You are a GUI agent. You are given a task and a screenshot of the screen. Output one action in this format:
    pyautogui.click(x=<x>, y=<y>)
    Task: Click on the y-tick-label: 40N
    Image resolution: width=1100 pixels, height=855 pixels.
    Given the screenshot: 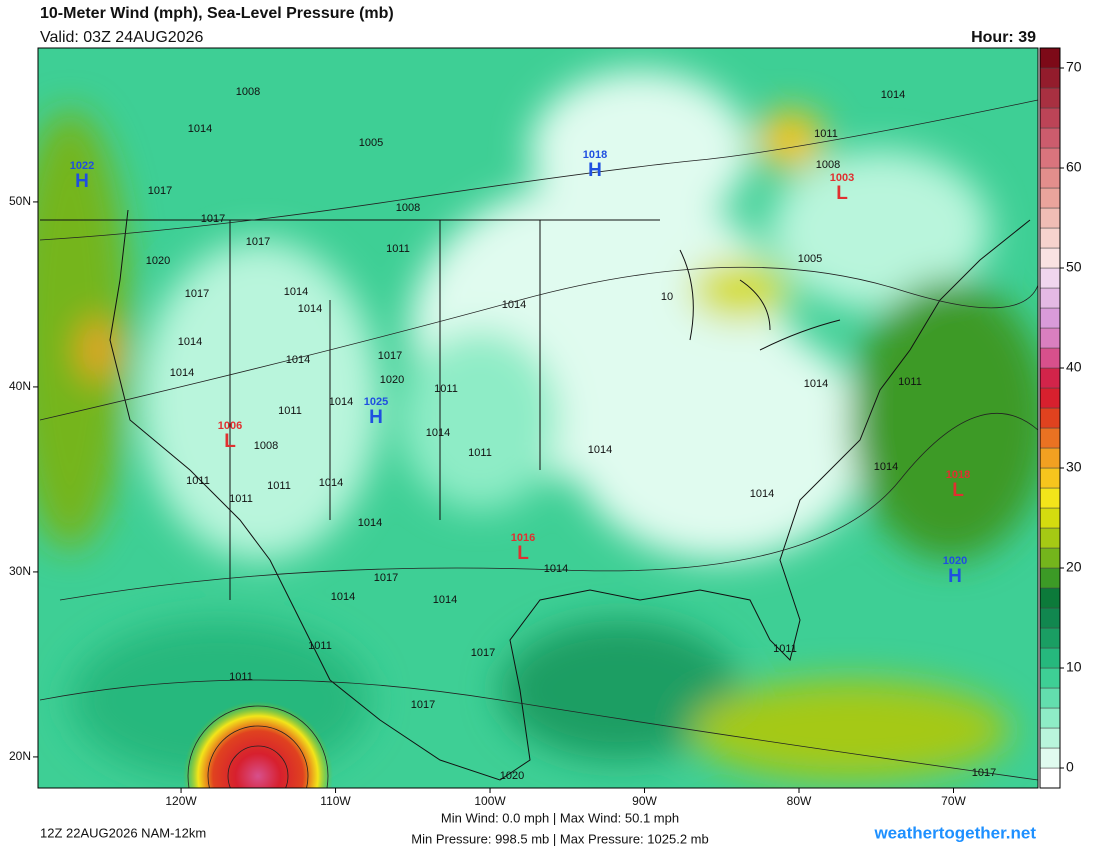 What is the action you would take?
    pyautogui.click(x=20, y=386)
    